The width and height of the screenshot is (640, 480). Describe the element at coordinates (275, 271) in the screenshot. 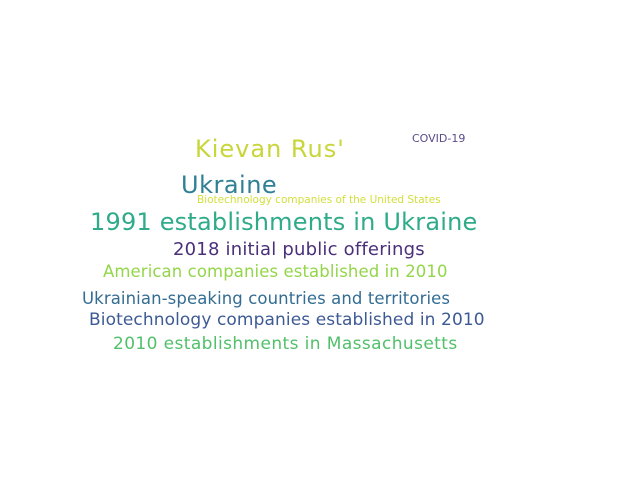

I see `word-american-companies-2010: American companies established in 2010` at that location.